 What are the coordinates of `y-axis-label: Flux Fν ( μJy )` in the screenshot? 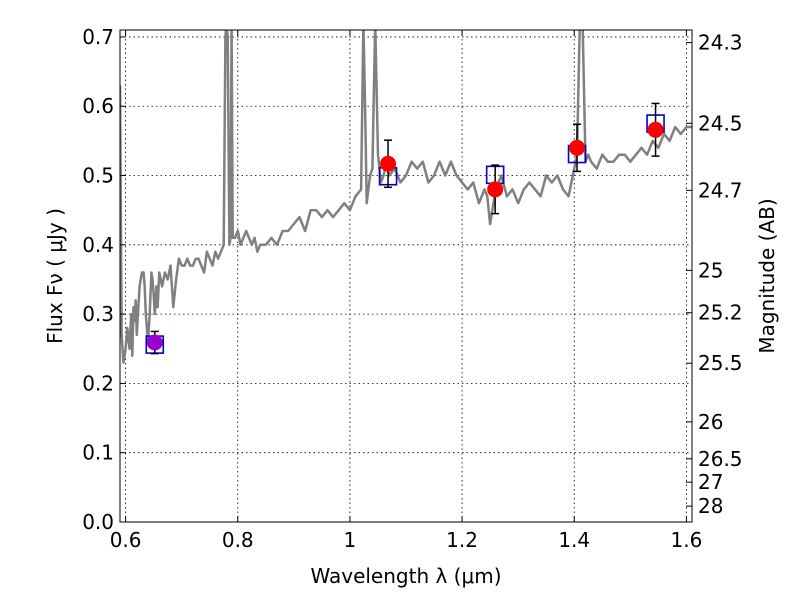 It's located at (55, 276).